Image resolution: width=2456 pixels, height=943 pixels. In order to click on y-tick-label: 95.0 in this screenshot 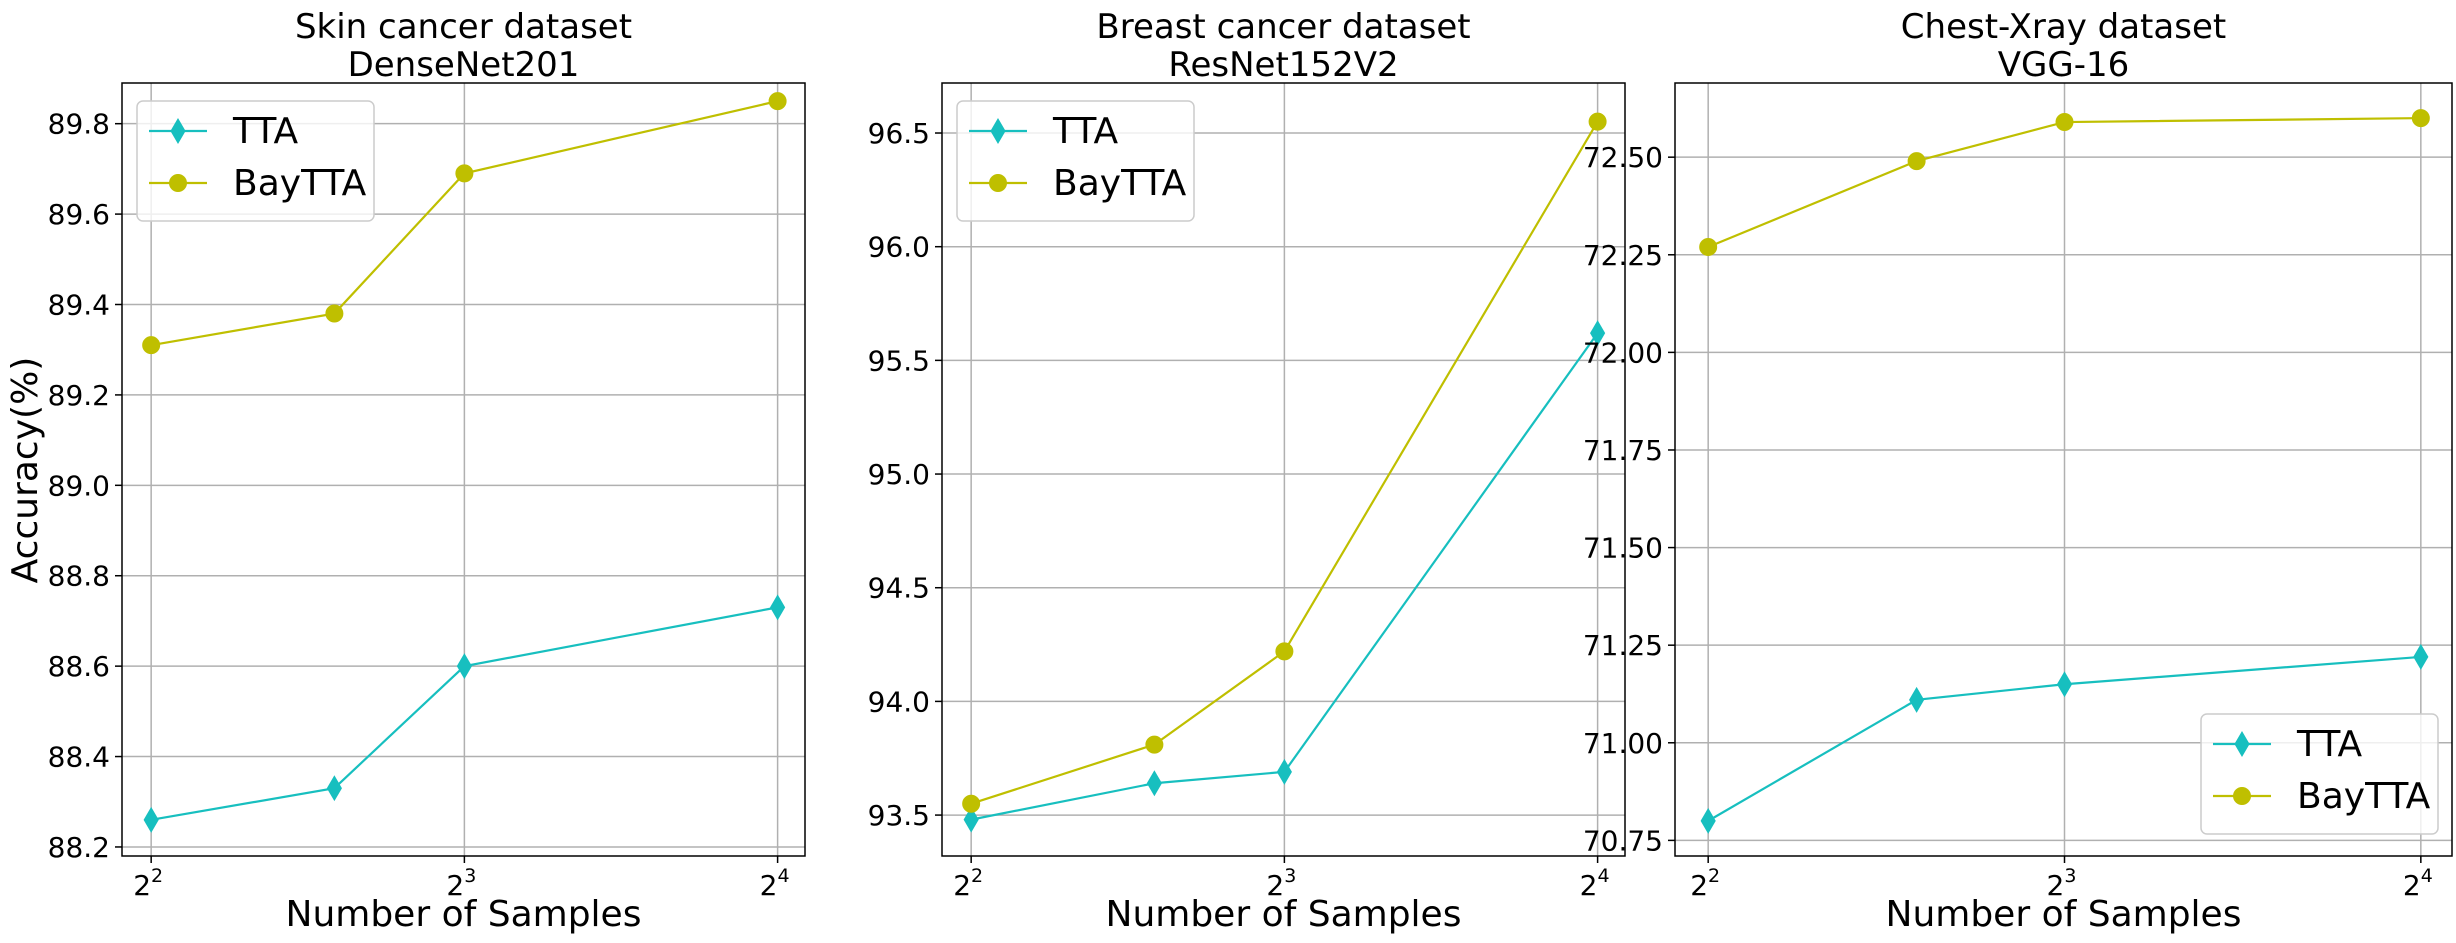, I will do `click(899, 474)`.